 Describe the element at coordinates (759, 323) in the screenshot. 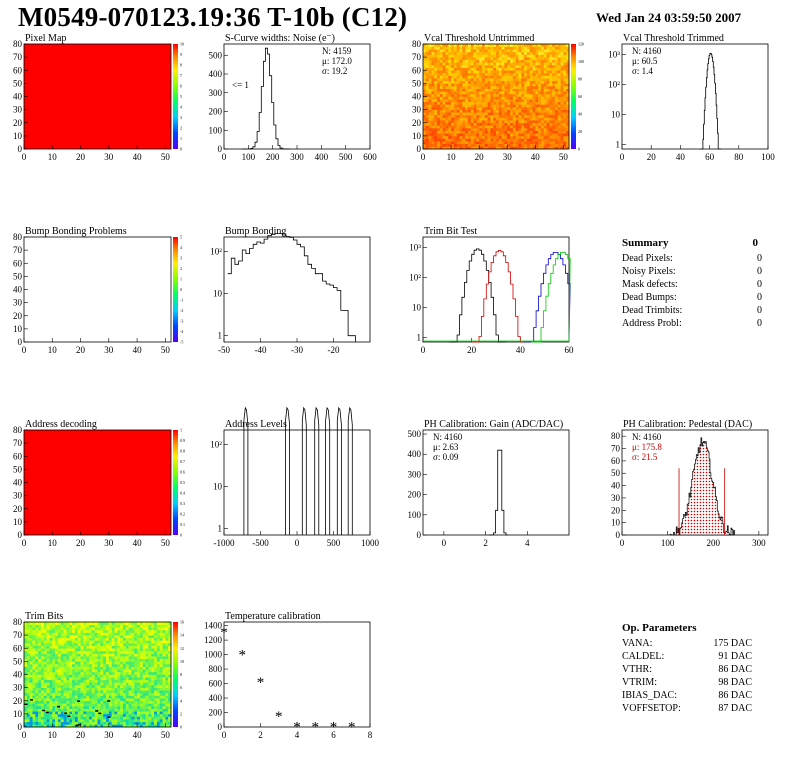

I see `summary-value: 0` at that location.